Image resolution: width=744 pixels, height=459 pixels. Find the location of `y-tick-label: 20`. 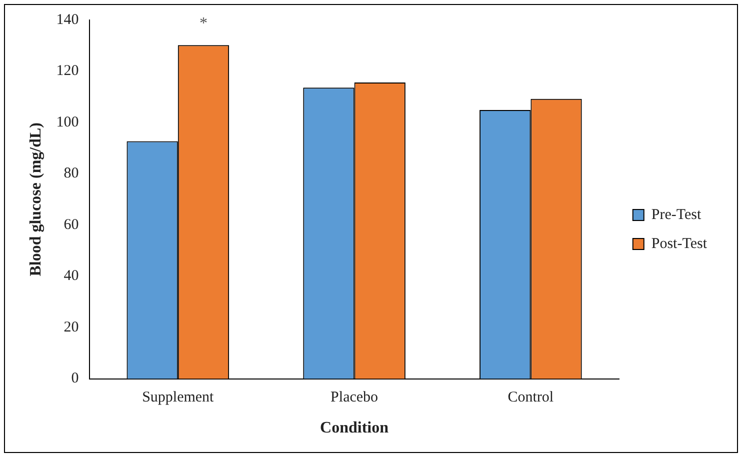

y-tick-label: 20 is located at coordinates (71, 327).